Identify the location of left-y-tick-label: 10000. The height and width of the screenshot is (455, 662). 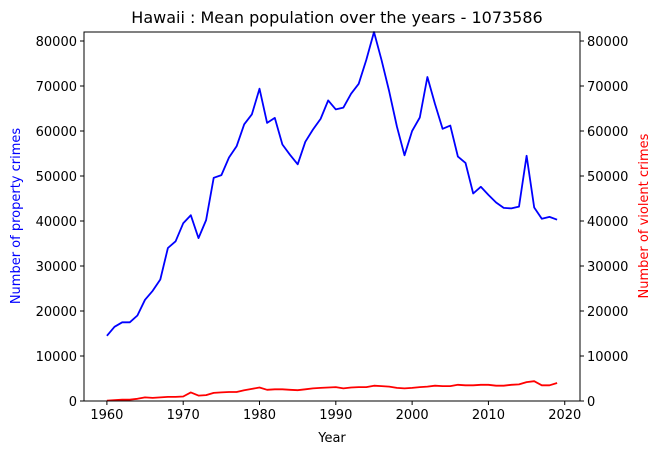
(56, 357).